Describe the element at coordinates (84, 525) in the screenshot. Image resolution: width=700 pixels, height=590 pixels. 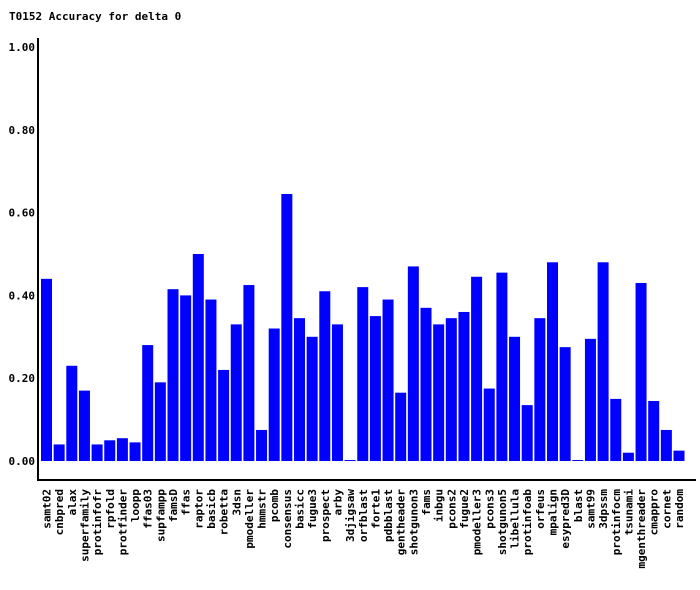
I see `x-tick-label: superfamily` at that location.